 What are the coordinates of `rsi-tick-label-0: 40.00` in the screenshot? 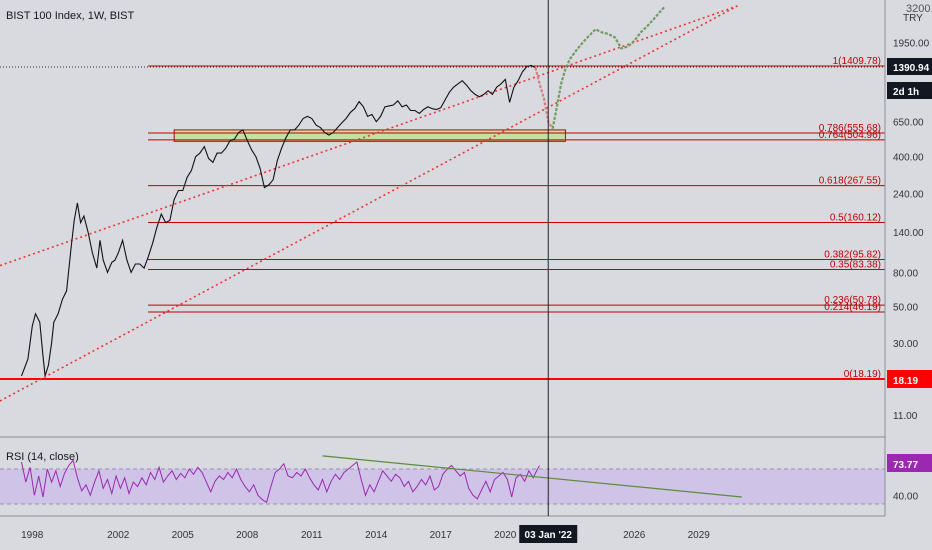 It's located at (905, 496).